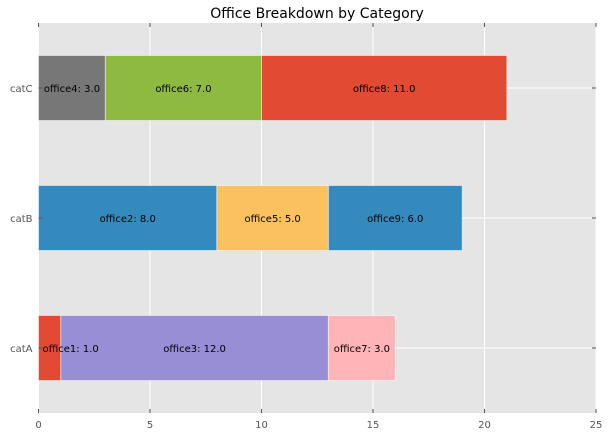 The width and height of the screenshot is (609, 438). I want to click on data-label-office3: office3: 12.0, so click(194, 349).